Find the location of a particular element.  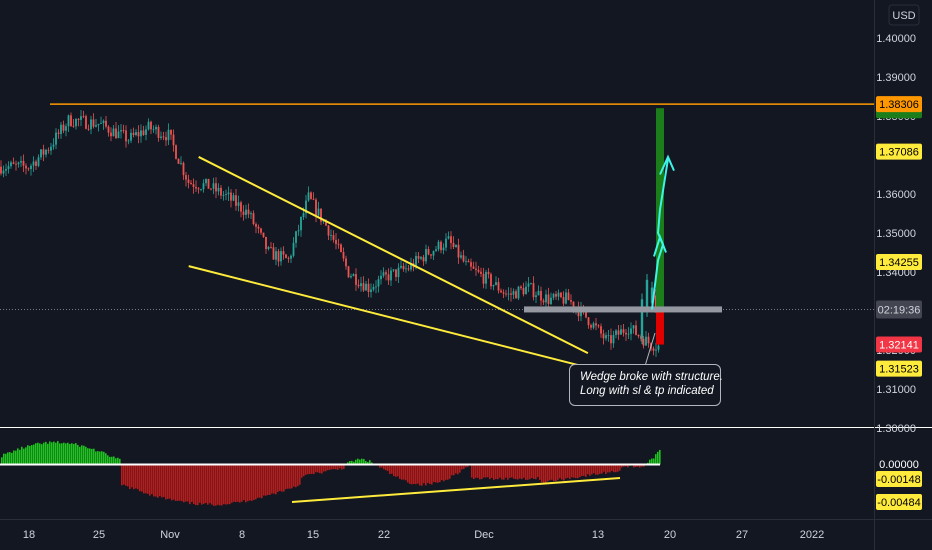

entry-zone is located at coordinates (623, 309).